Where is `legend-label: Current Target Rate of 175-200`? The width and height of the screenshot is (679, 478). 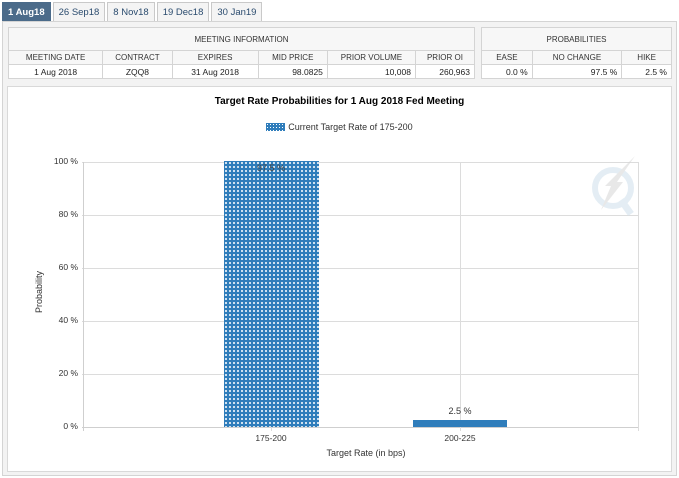
legend-label: Current Target Rate of 175-200 is located at coordinates (350, 127).